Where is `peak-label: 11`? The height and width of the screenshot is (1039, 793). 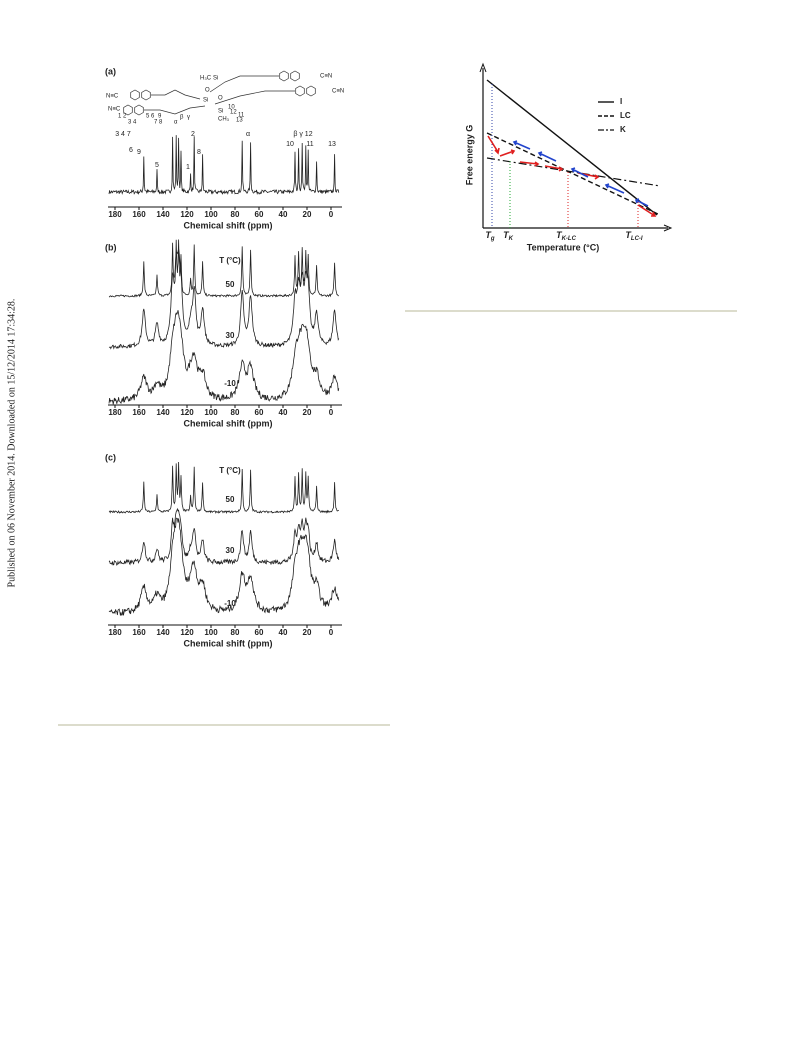
peak-label: 11 is located at coordinates (309, 144).